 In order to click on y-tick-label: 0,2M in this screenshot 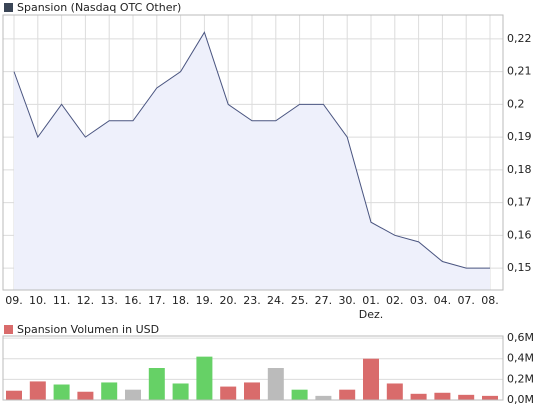, I will do `click(520, 378)`.